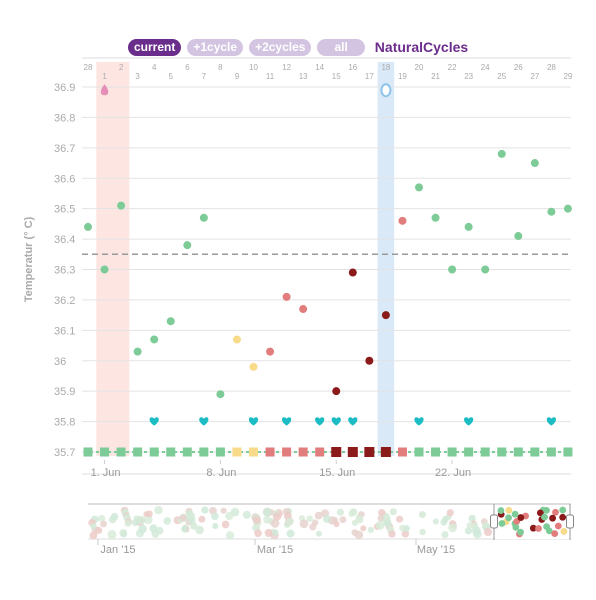 Image resolution: width=596 pixels, height=600 pixels. Describe the element at coordinates (113, 259) in the screenshot. I see `period-band` at that location.